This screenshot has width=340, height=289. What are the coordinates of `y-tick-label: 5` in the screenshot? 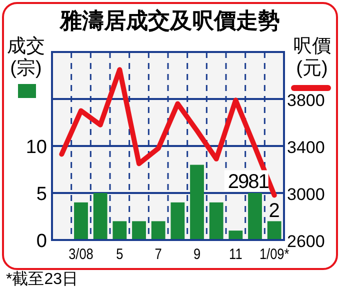 It's located at (41, 194).